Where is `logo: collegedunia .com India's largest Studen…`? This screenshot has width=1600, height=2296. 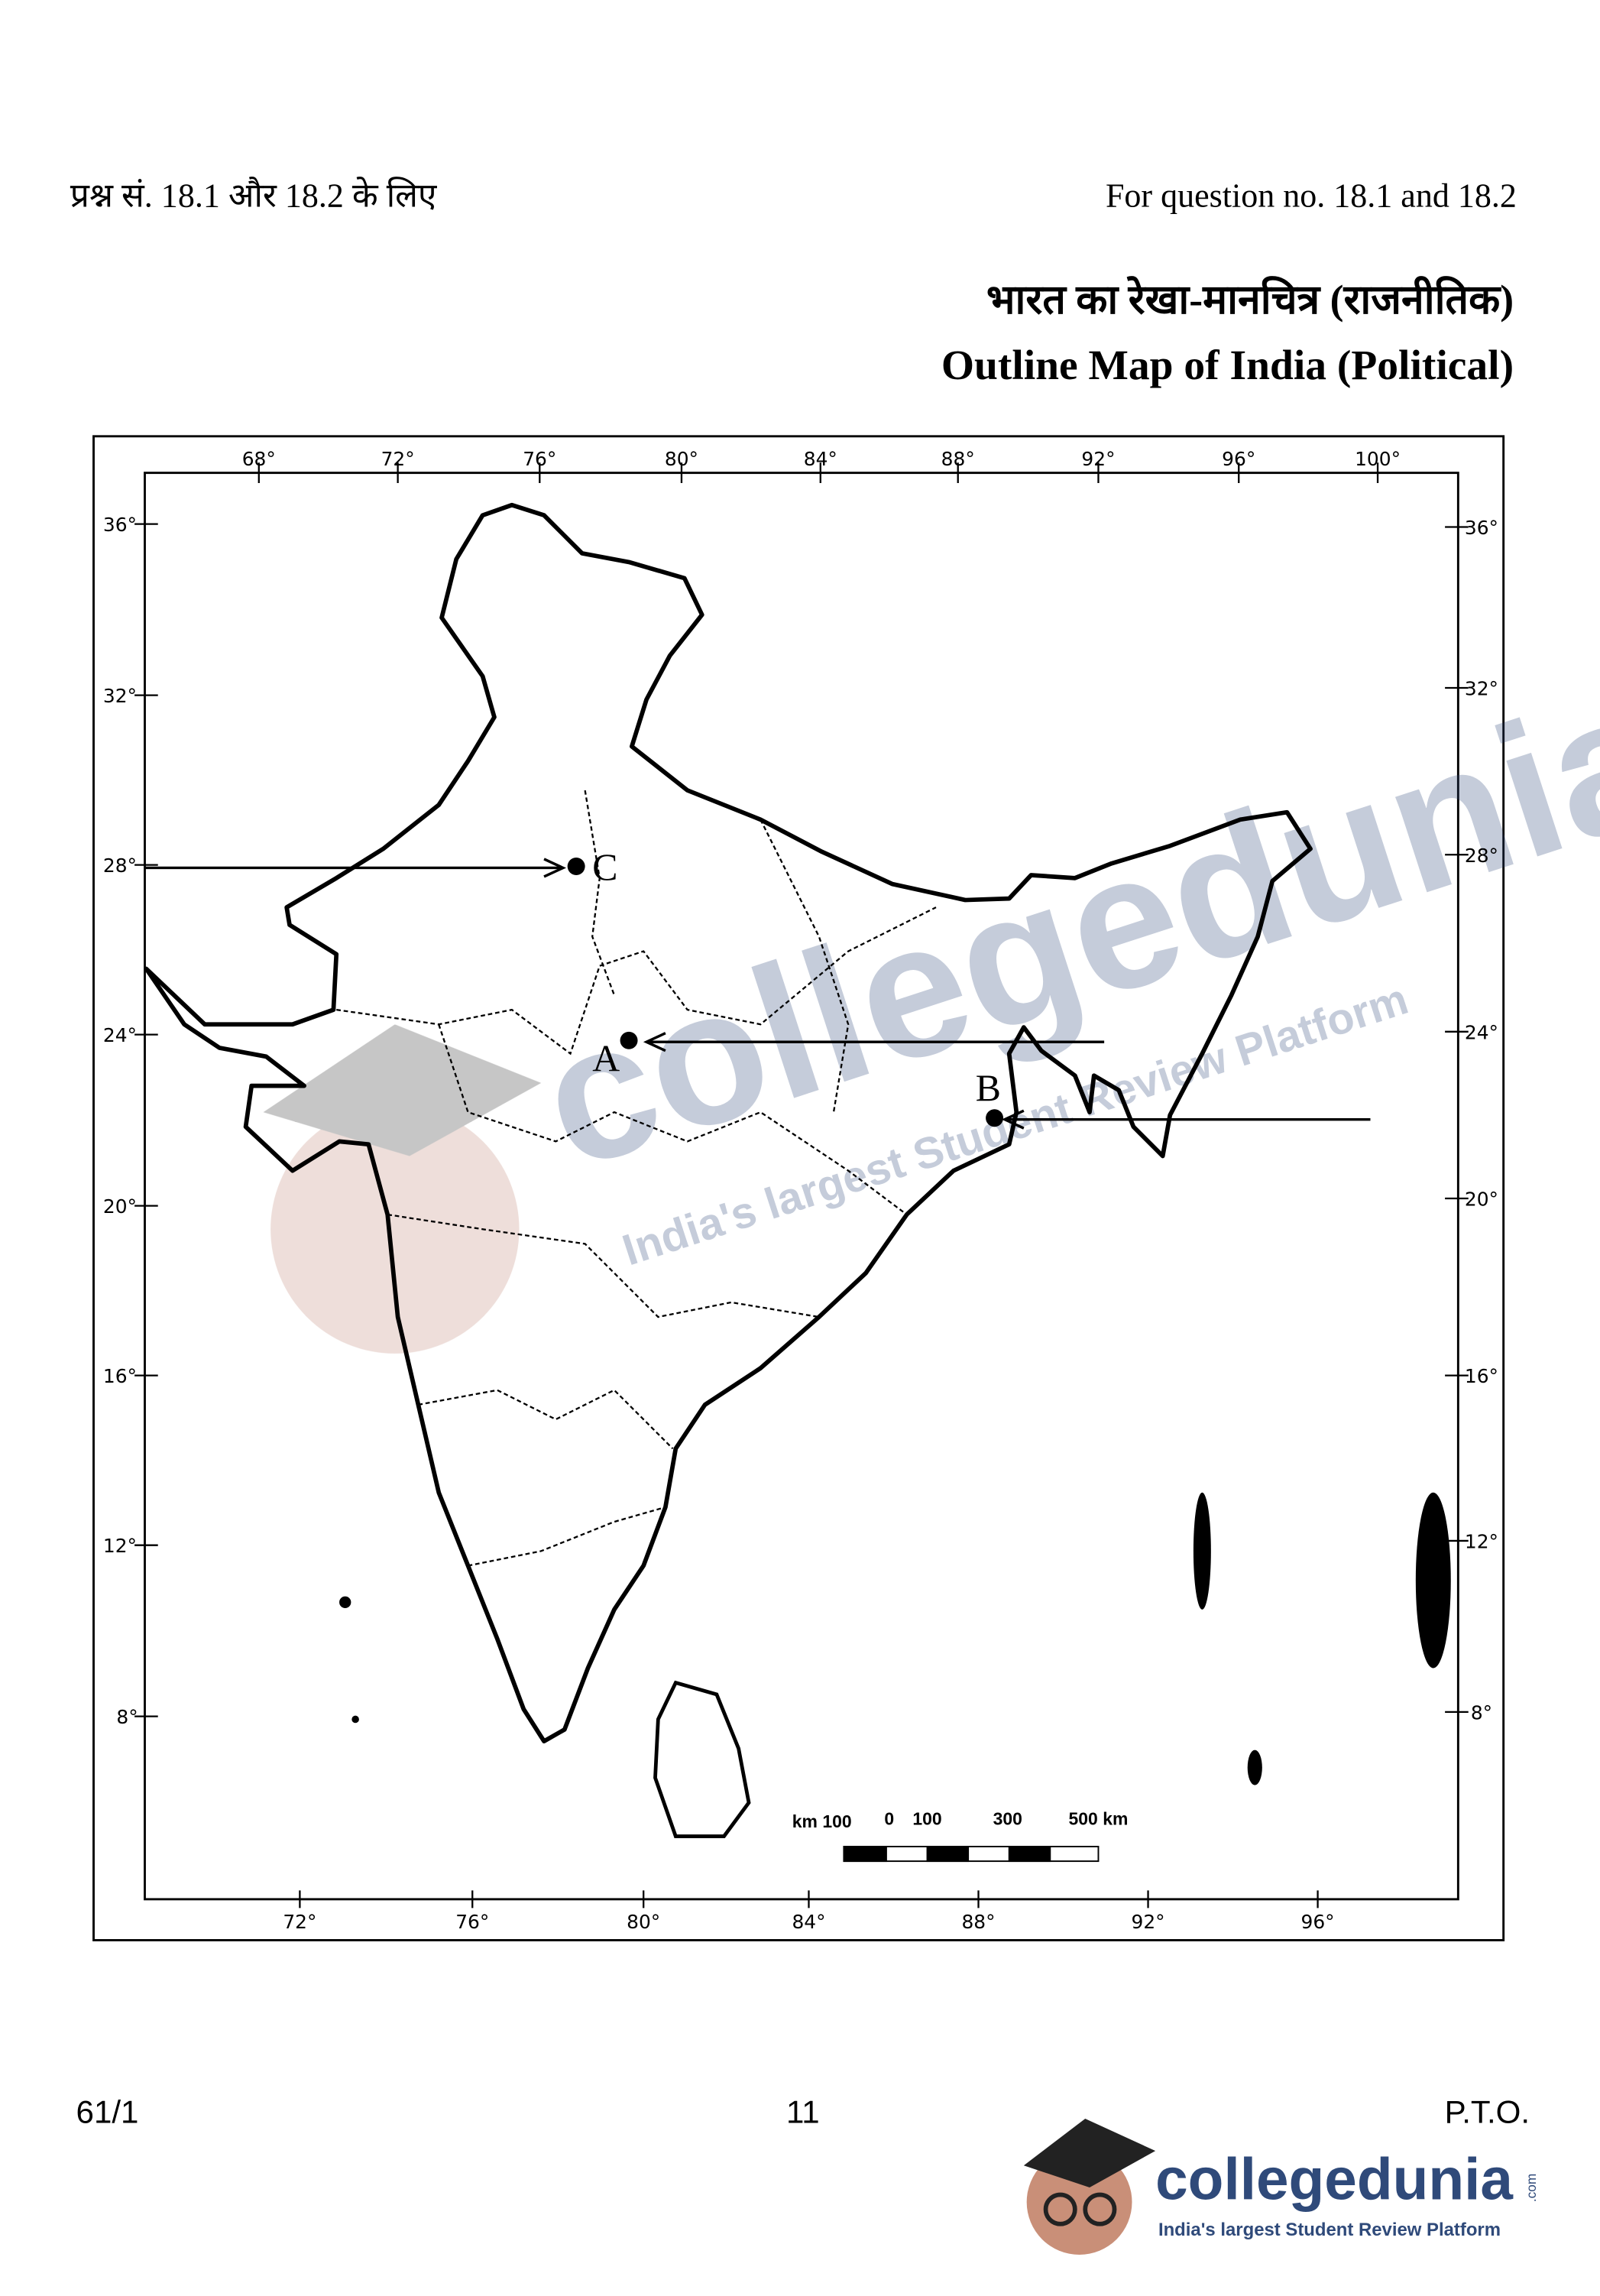 logo: collegedunia .com India's largest Studen… is located at coordinates (1281, 2186).